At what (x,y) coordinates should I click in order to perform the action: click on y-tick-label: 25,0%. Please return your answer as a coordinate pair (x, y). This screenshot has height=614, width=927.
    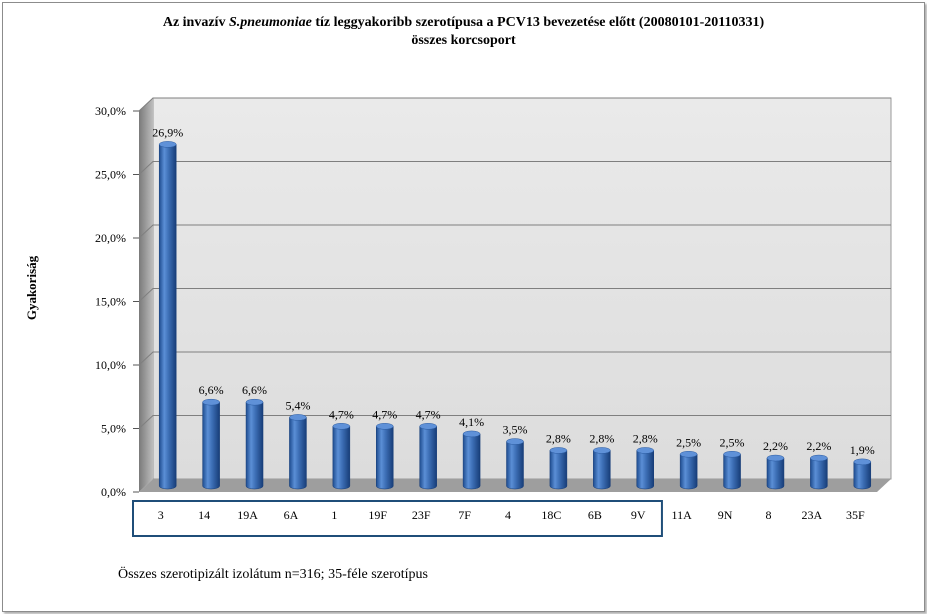
    Looking at the image, I should click on (110, 175).